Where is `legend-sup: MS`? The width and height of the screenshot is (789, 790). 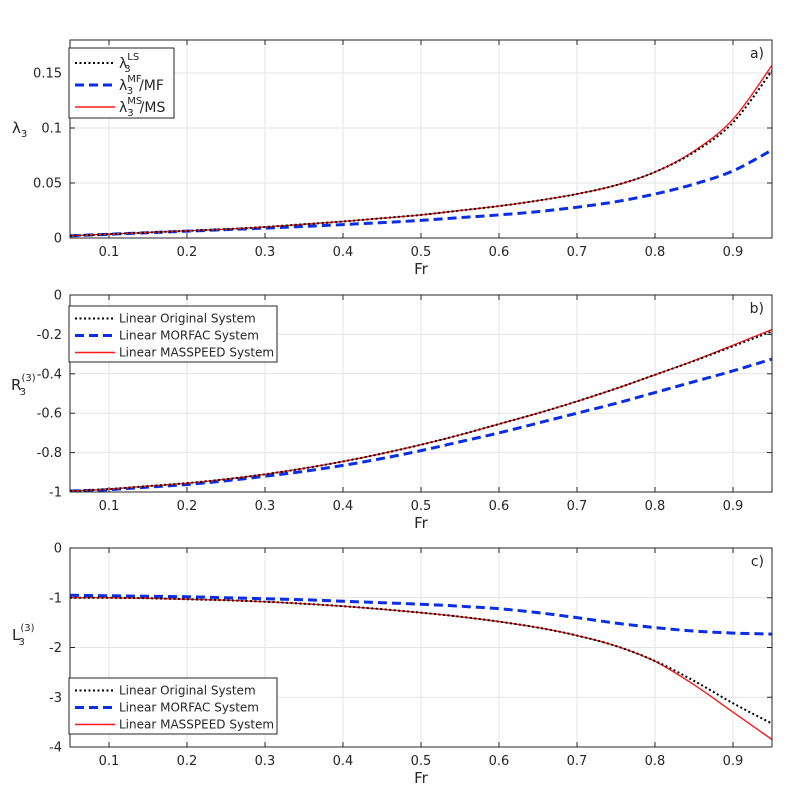
legend-sup: MS is located at coordinates (134, 101).